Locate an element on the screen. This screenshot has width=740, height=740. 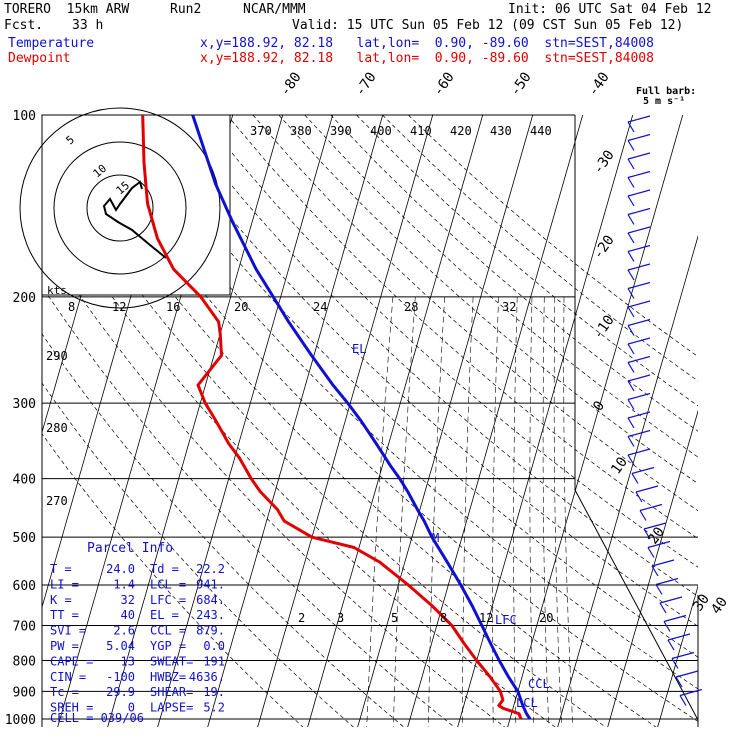
lfc-marker: LFC is located at coordinates (506, 620).